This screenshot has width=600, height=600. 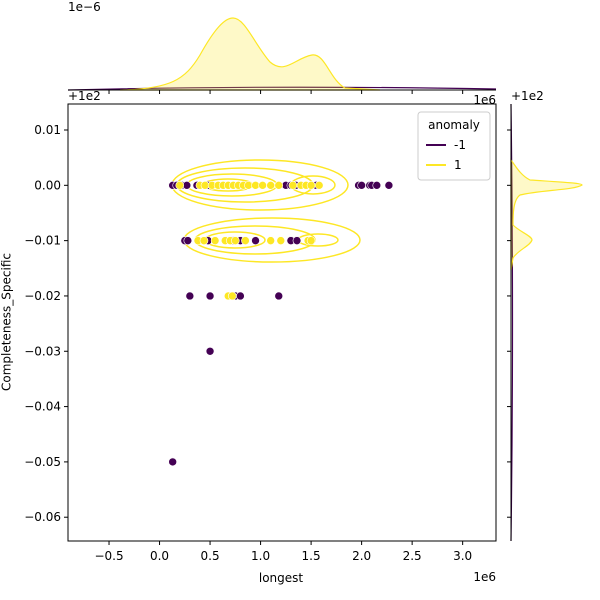 I want to click on y-offset: +1e2, so click(x=84, y=96).